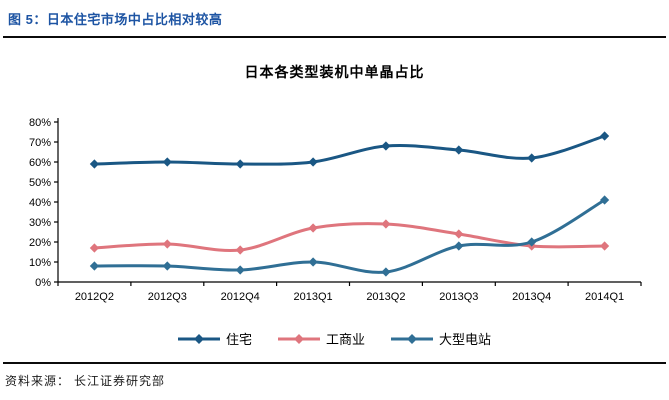 The image size is (669, 400). Describe the element at coordinates (465, 339) in the screenshot. I see `legend-label: 大型电站` at that location.